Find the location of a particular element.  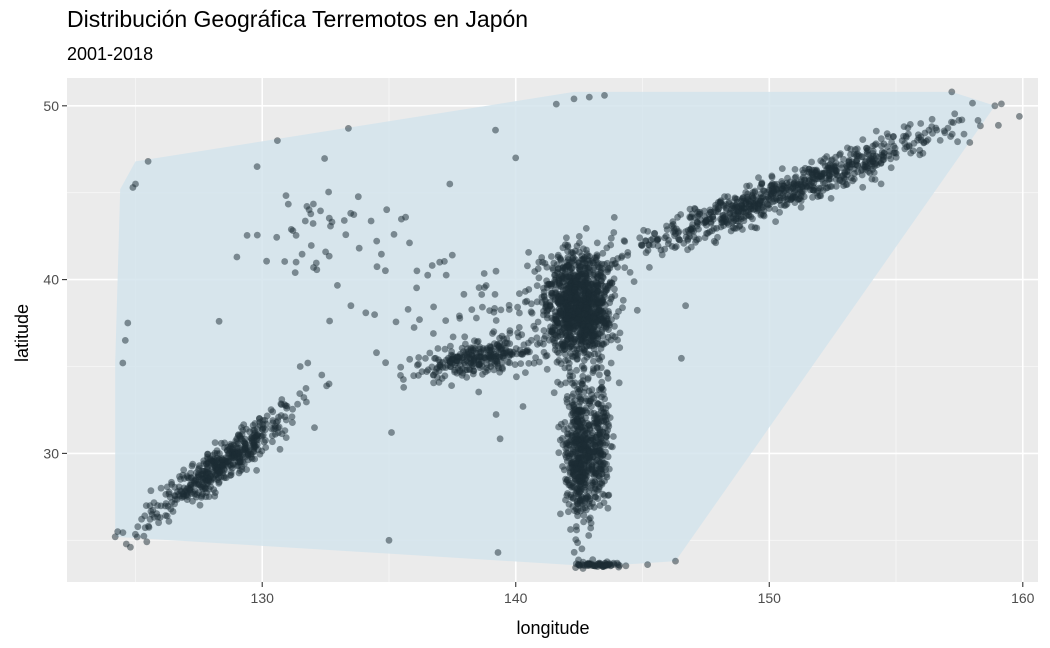

x-tick-label: 150 is located at coordinates (770, 598).